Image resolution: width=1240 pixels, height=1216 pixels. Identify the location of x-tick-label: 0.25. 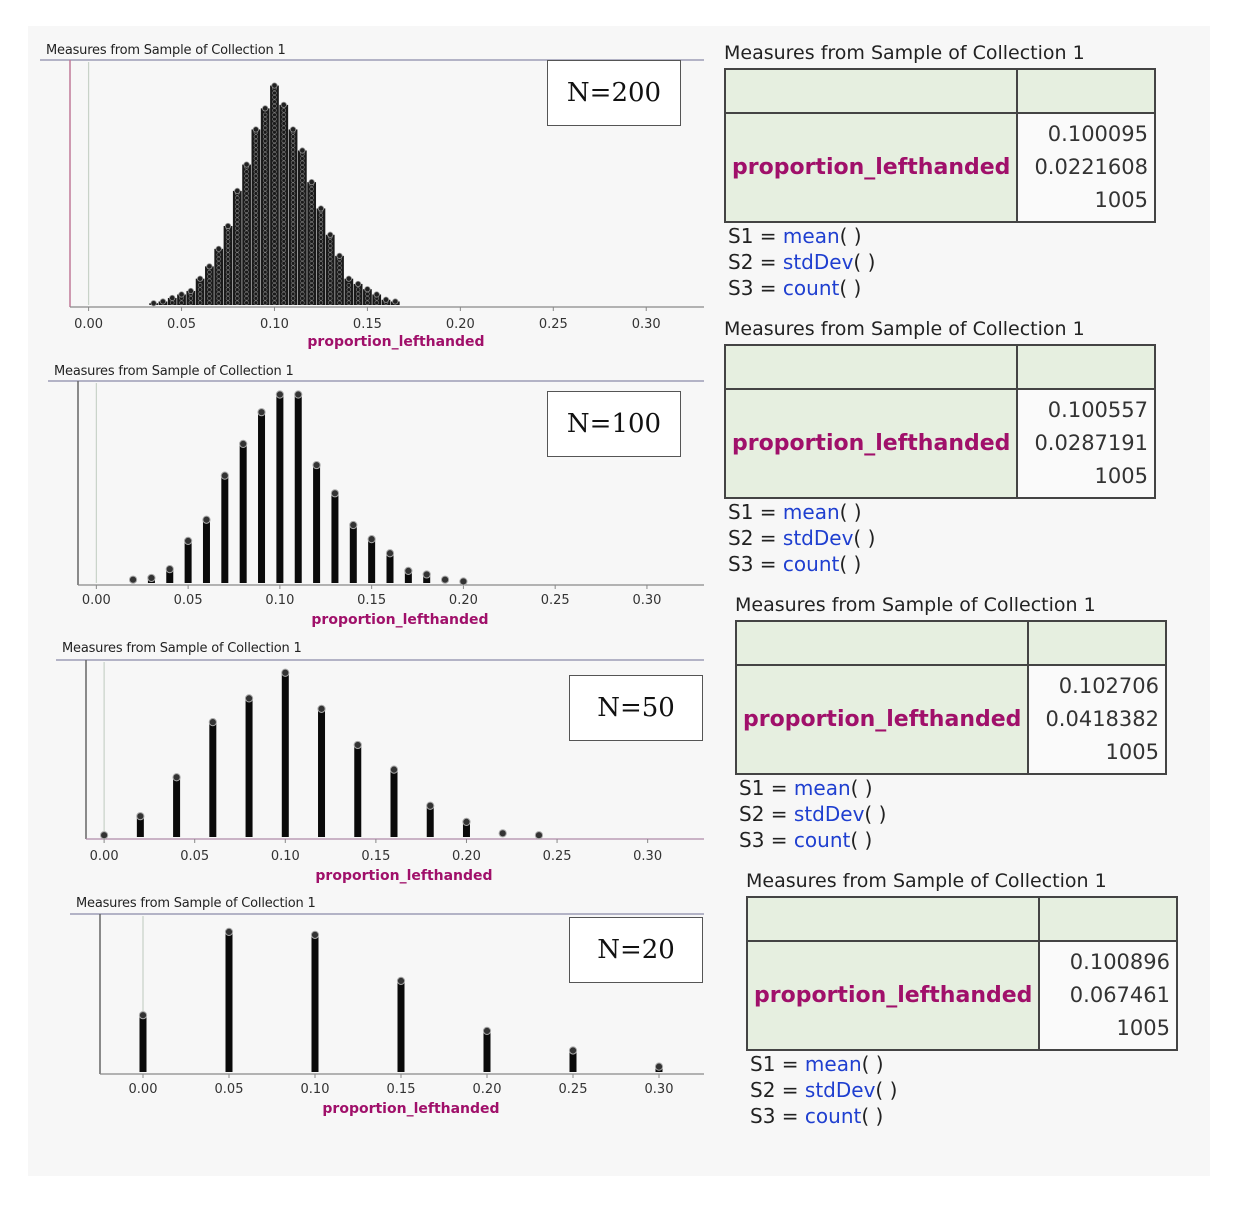
(555, 600).